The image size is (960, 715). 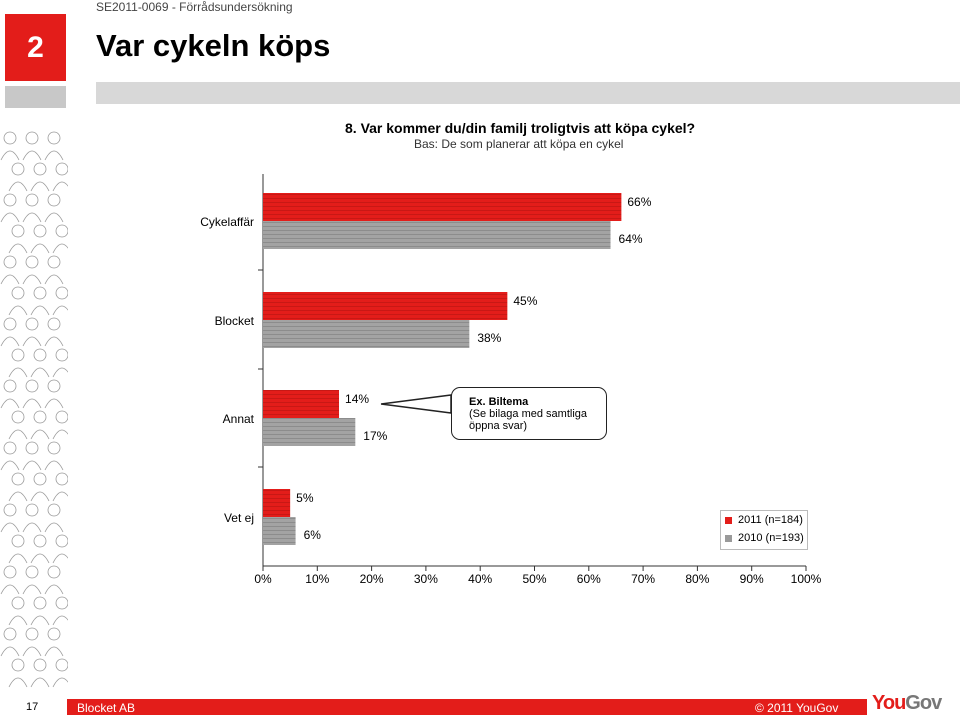 I want to click on callout-pointer, so click(x=416, y=404).